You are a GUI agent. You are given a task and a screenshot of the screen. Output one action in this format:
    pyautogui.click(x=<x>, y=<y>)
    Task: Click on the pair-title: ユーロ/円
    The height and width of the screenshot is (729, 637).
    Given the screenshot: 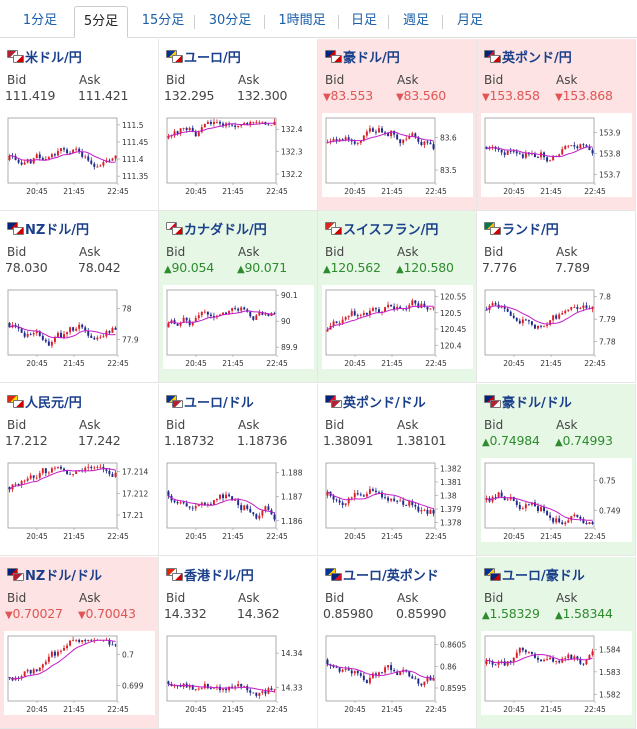 What is the action you would take?
    pyautogui.click(x=203, y=56)
    